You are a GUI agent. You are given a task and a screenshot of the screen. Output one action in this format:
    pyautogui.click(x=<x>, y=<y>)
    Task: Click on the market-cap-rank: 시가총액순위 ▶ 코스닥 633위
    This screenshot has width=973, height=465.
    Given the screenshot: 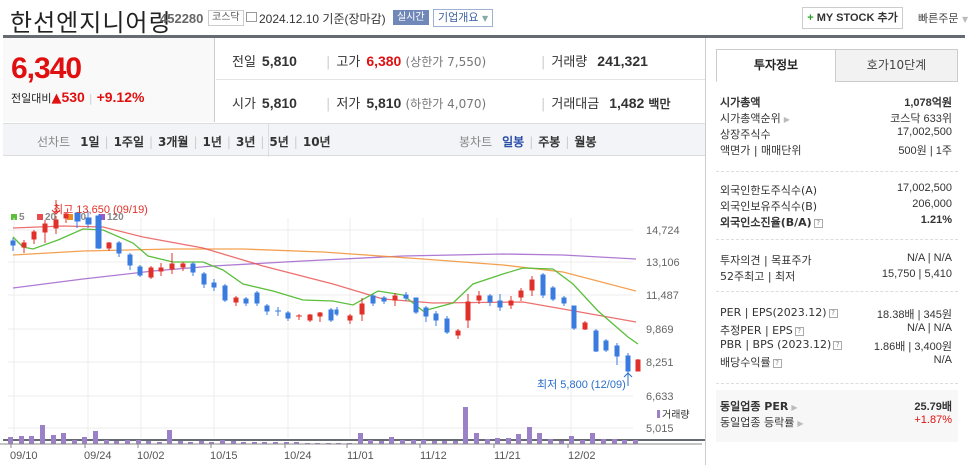 What is the action you would take?
    pyautogui.click(x=836, y=118)
    